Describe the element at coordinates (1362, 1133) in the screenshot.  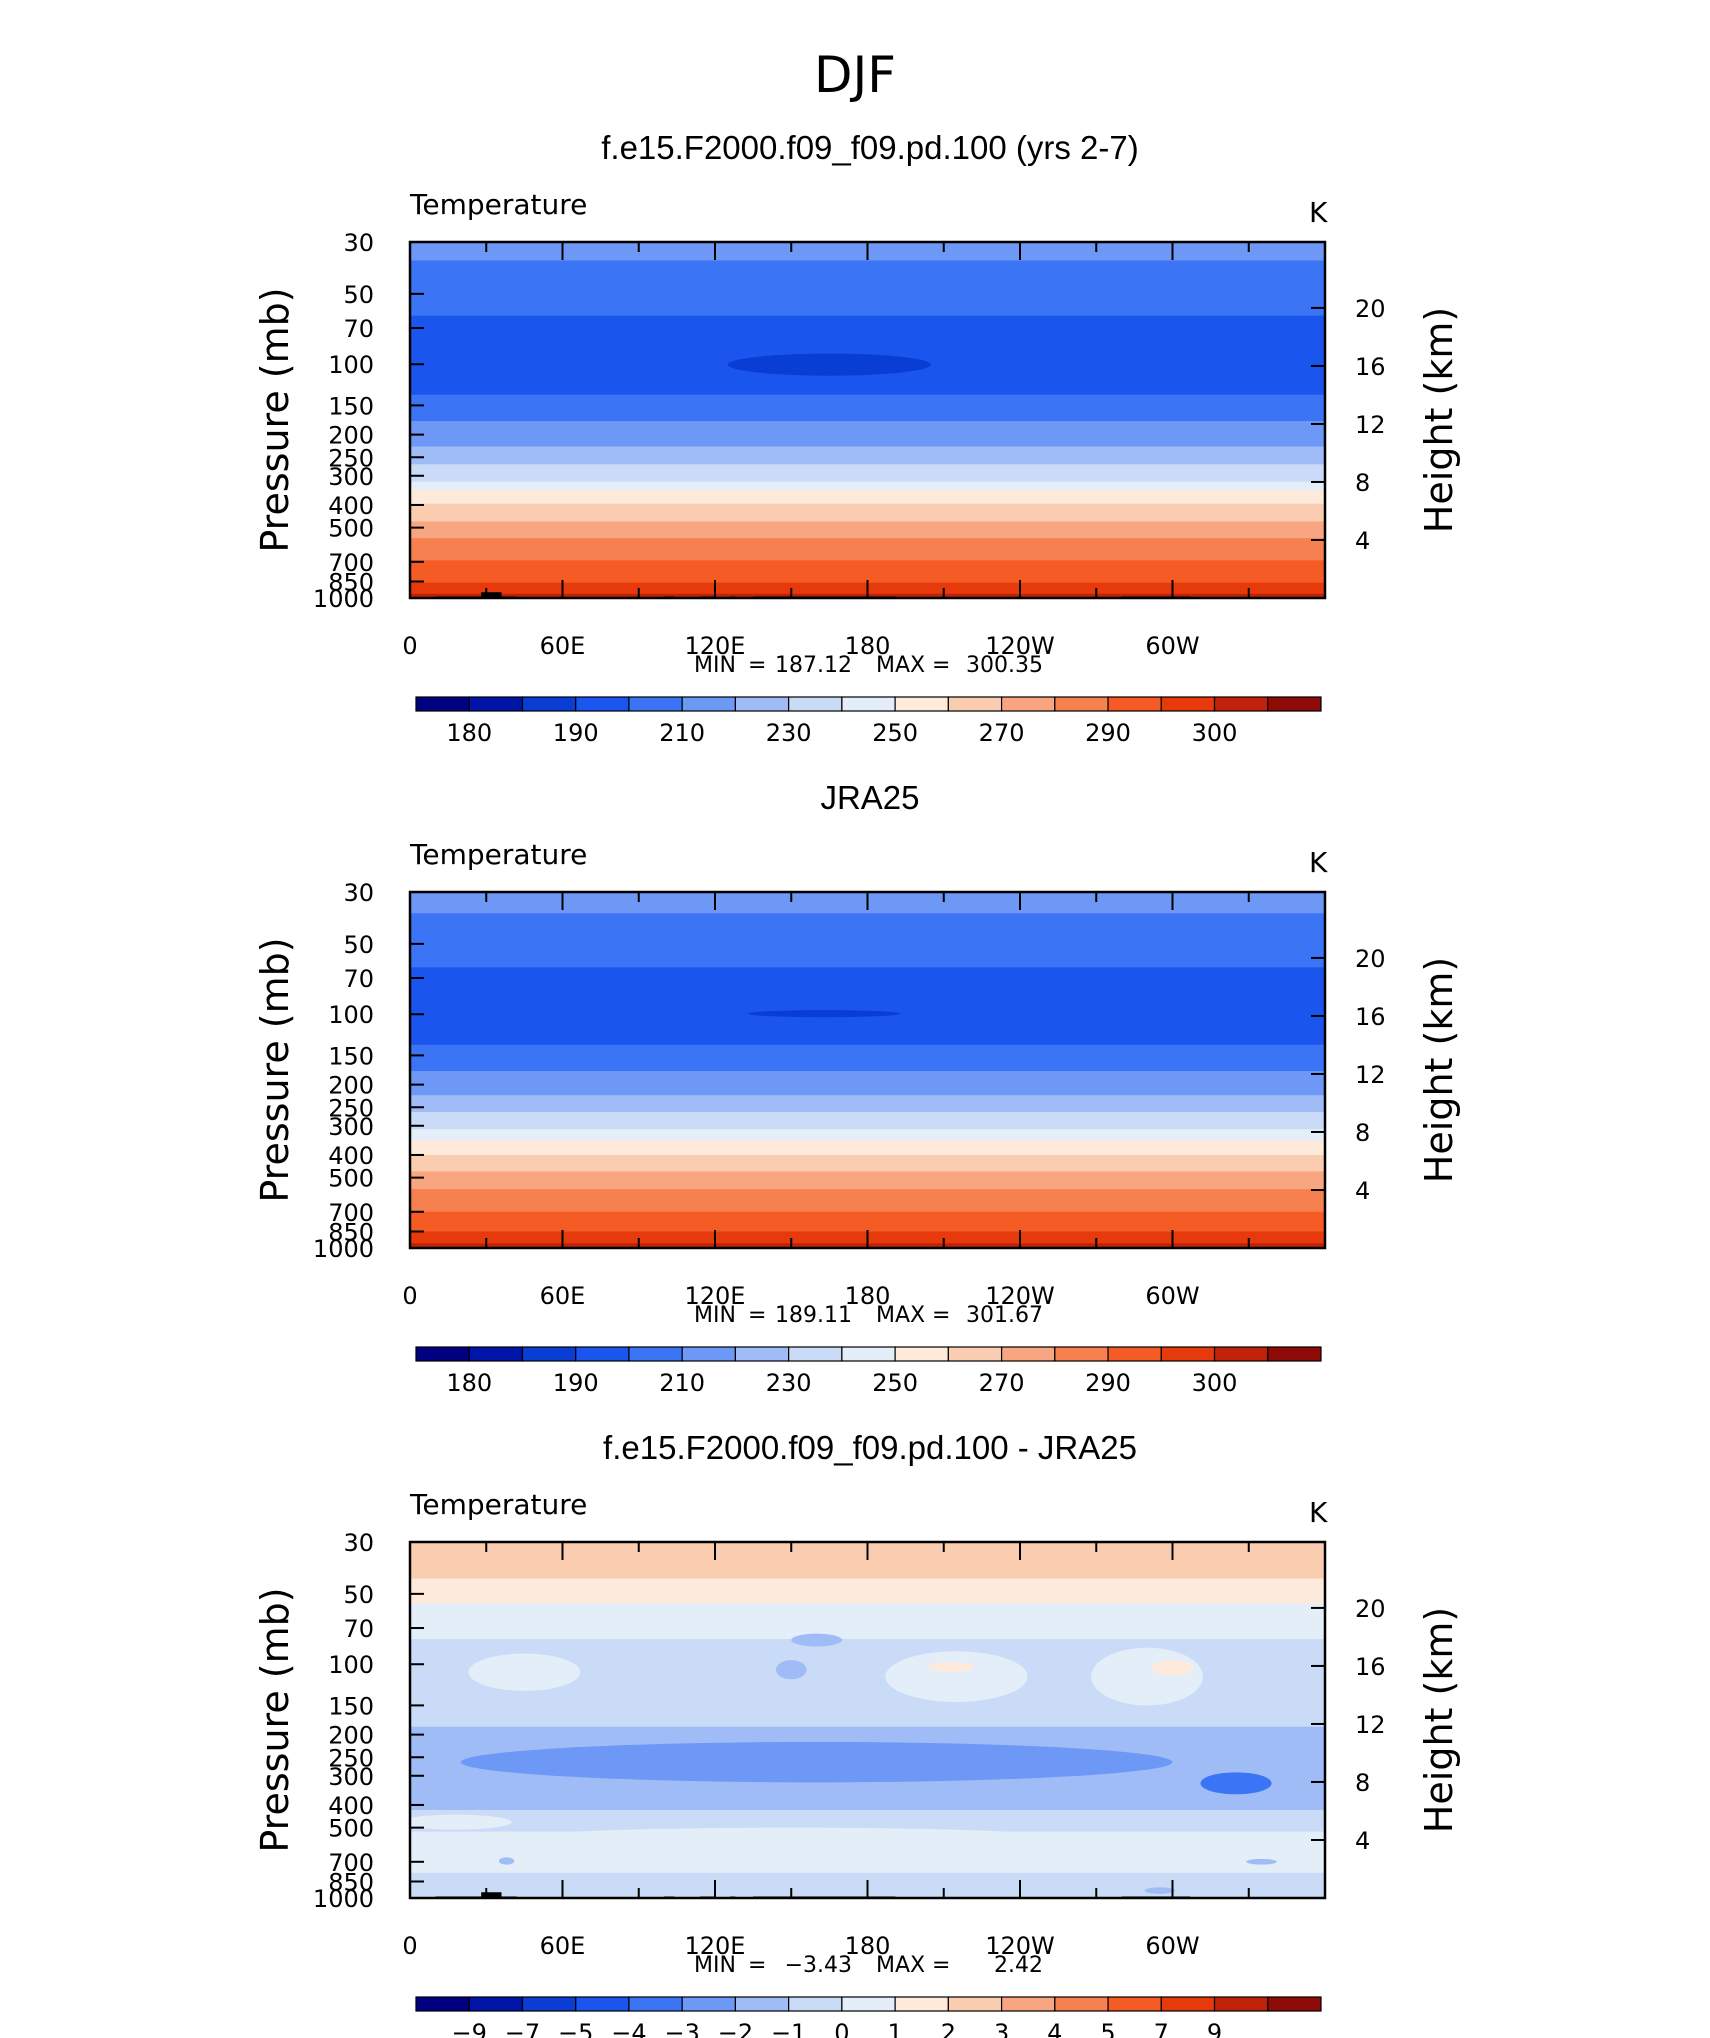
I see `height-tick-label: 8` at that location.